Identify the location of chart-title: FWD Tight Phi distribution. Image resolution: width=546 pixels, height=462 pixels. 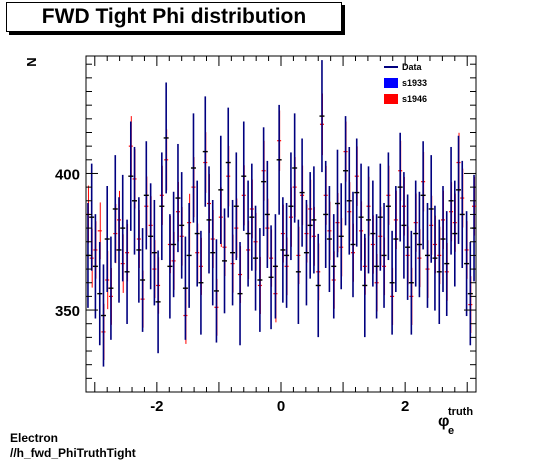
(174, 16).